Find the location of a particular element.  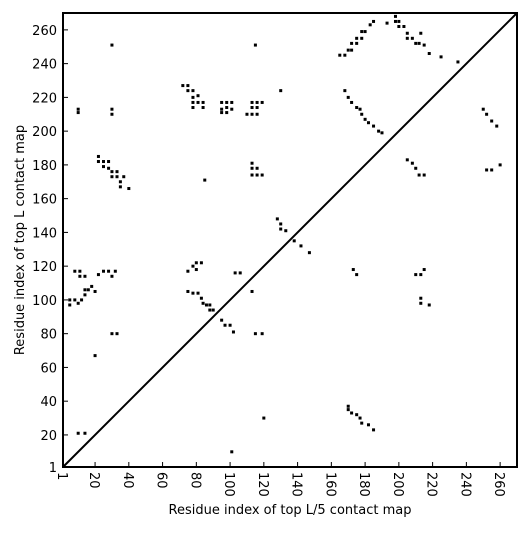

x-tick-label: 260 is located at coordinates (498, 484).